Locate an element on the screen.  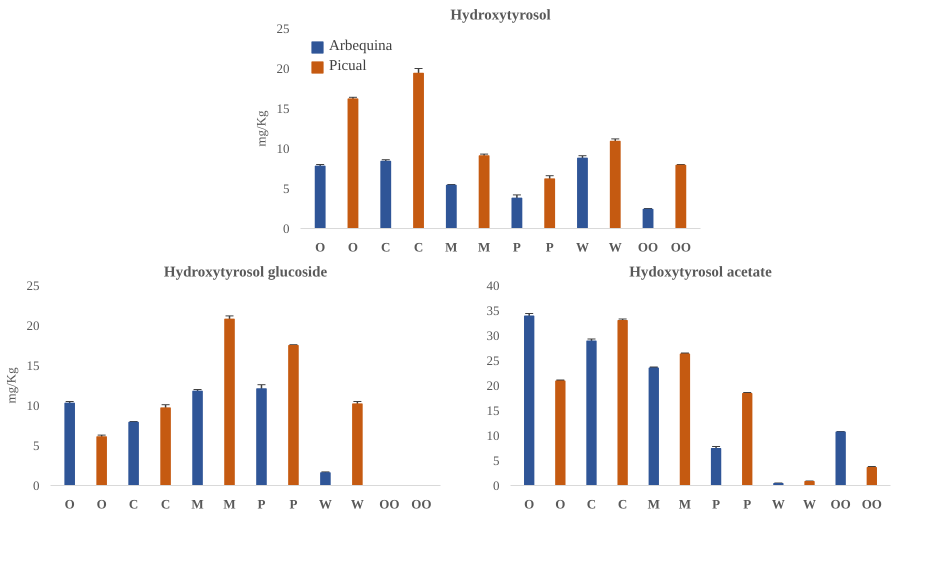
chart-title: Hydoxytyrosol acetate is located at coordinates (700, 272).